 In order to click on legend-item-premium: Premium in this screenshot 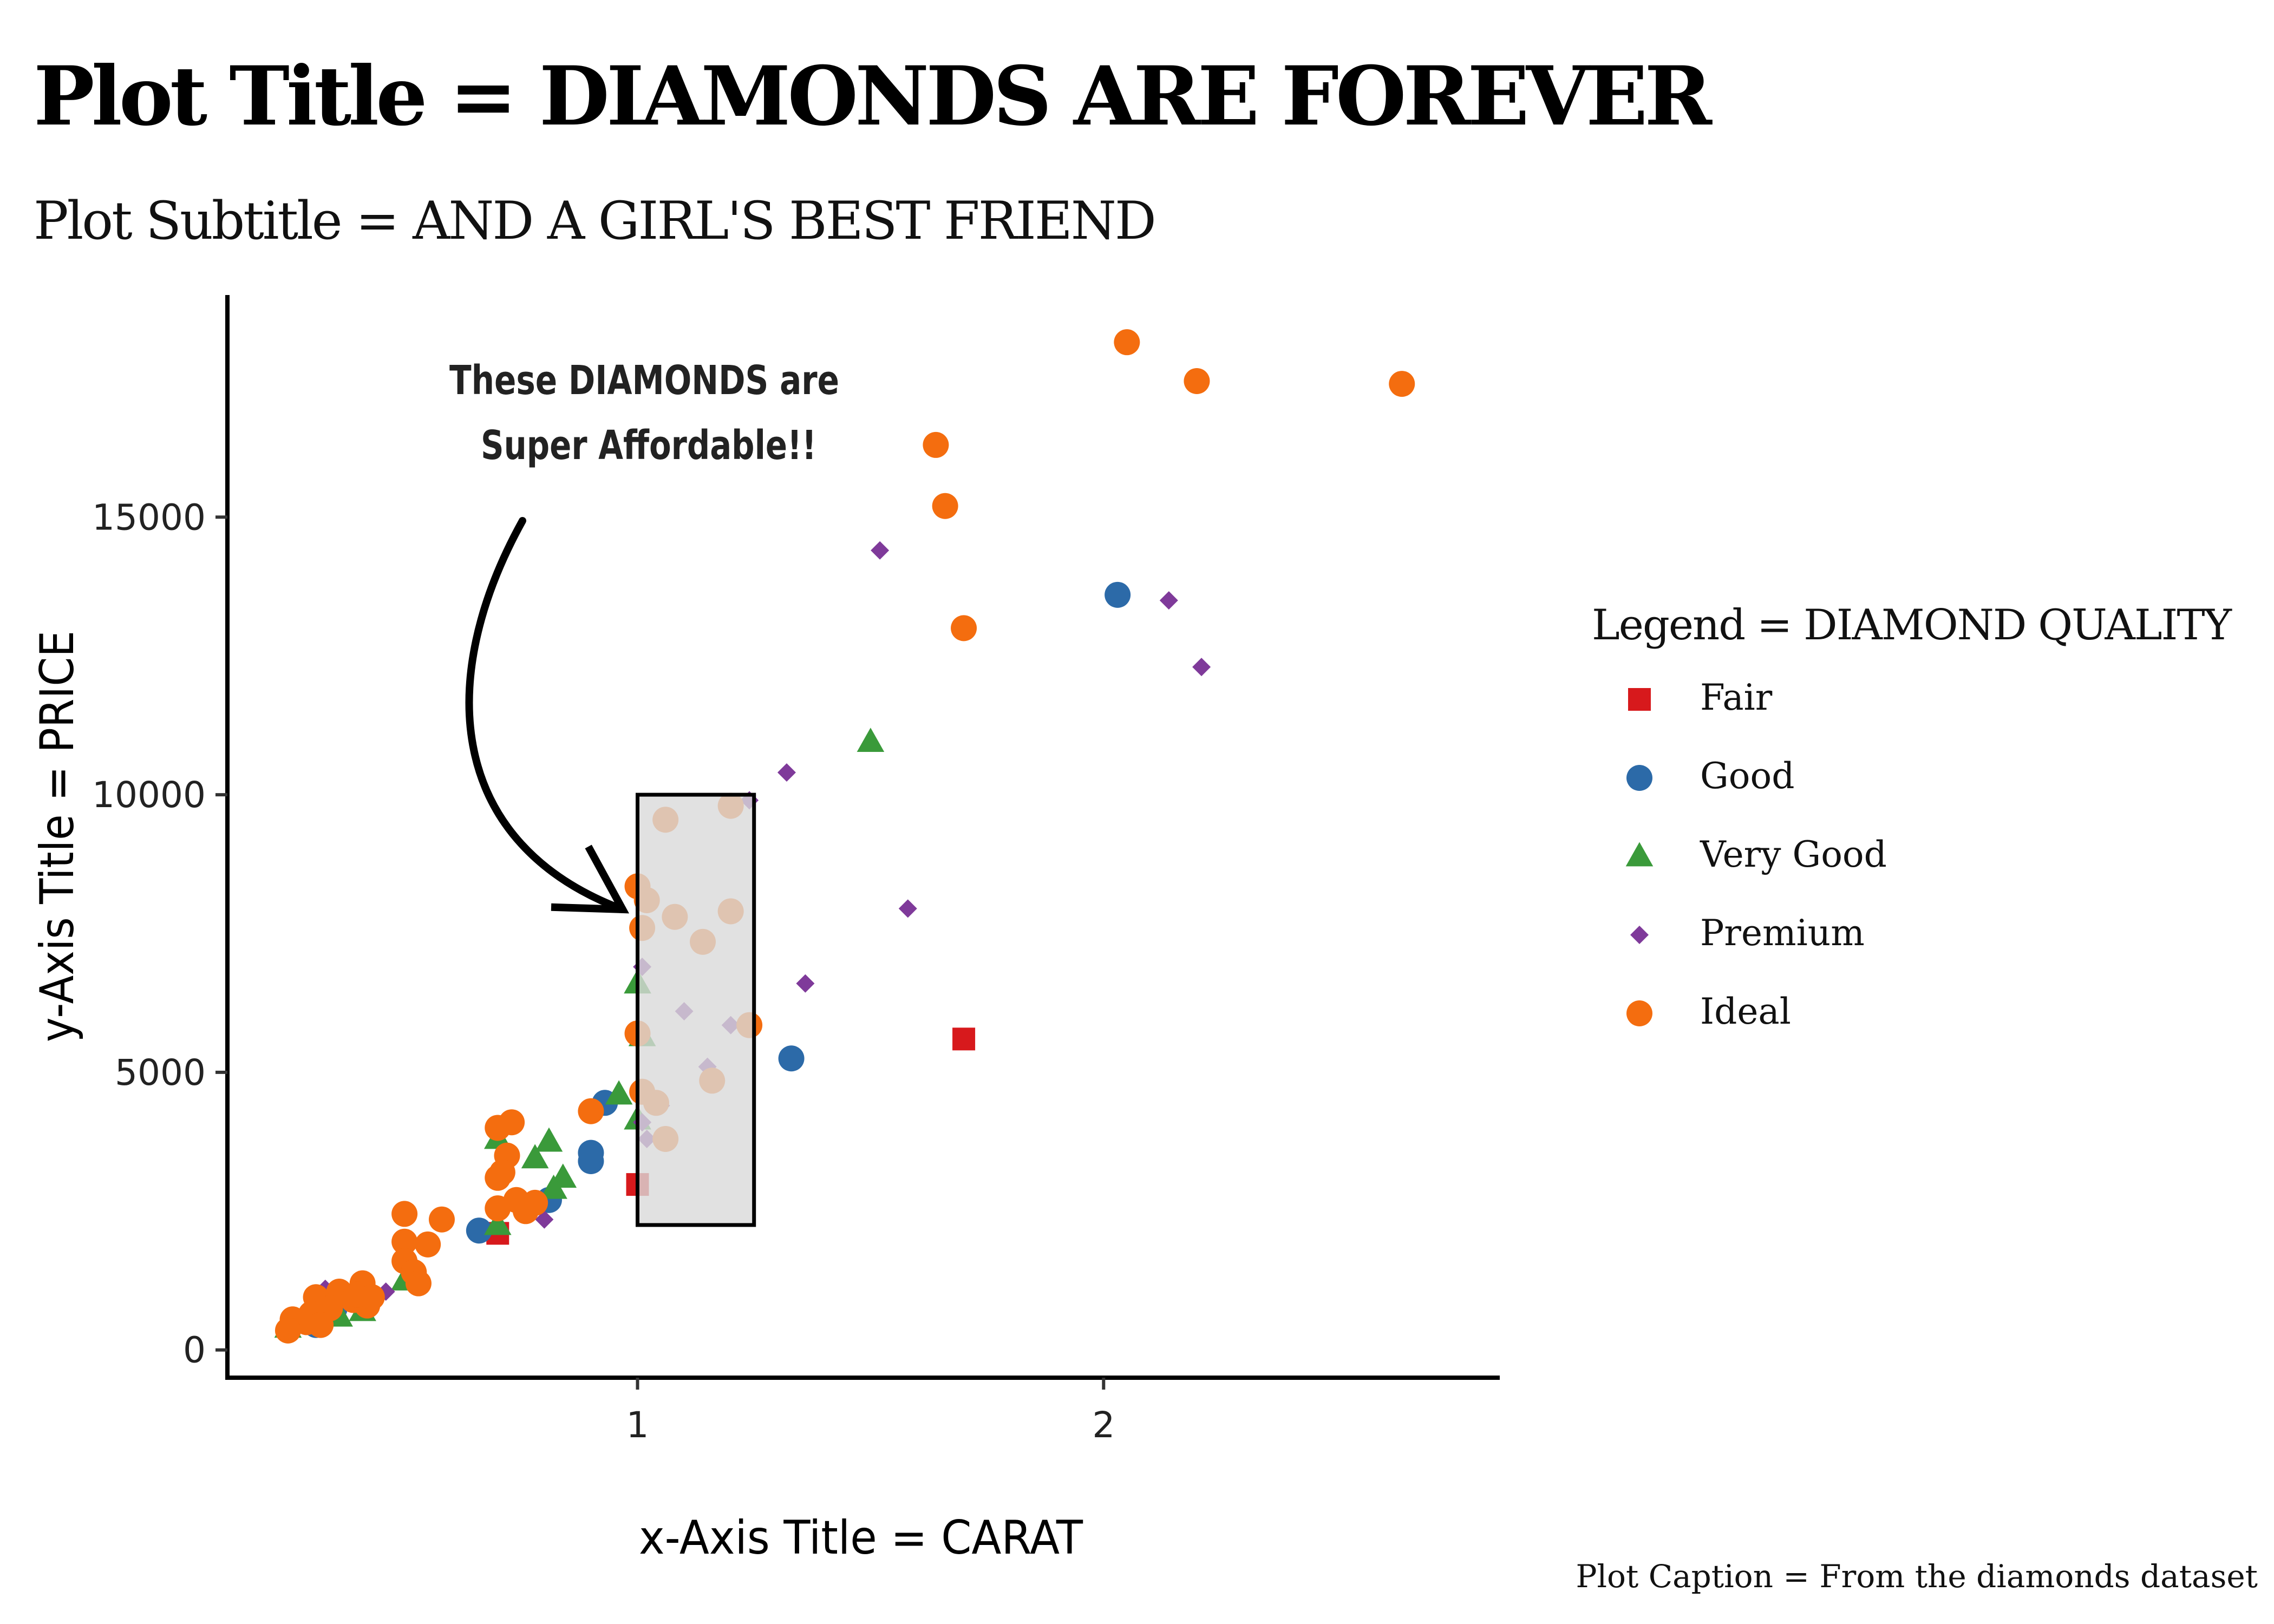, I will do `click(1912, 946)`.